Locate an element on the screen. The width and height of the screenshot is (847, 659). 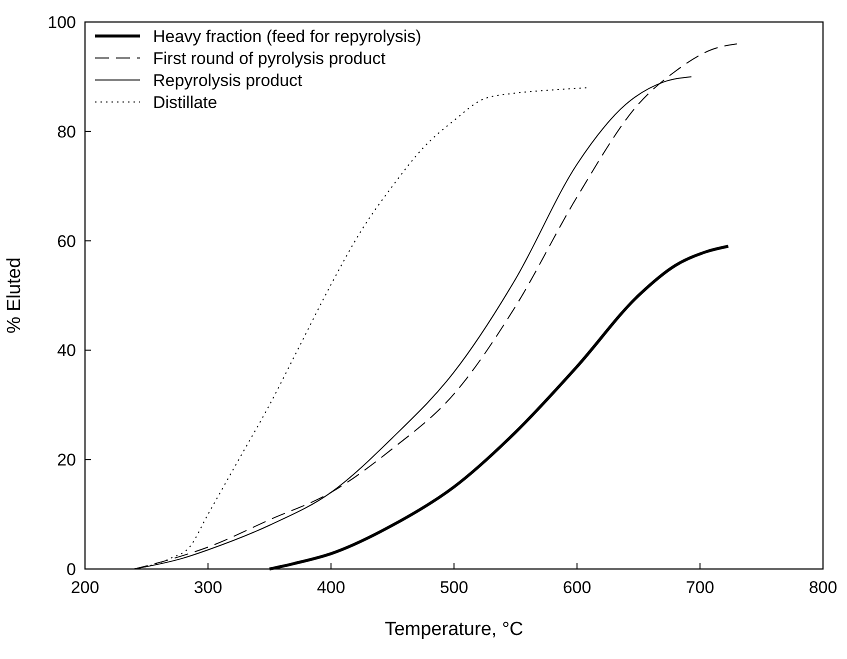
y-tick-label: 0 is located at coordinates (71, 569).